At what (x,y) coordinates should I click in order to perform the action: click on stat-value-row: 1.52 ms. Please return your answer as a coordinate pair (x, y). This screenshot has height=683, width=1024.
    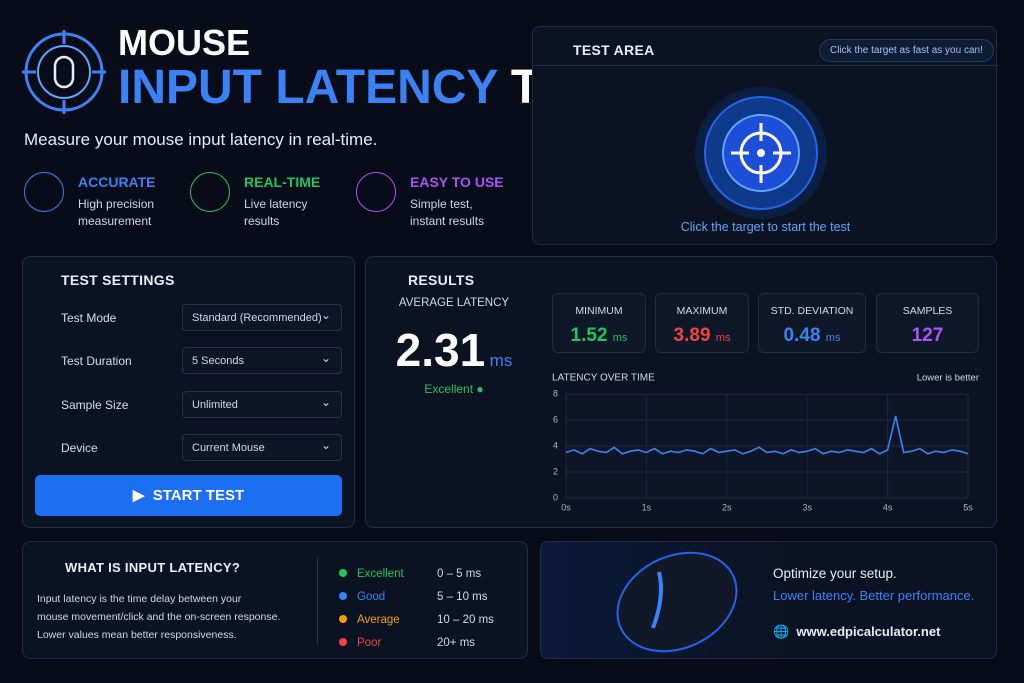
    Looking at the image, I should click on (599, 336).